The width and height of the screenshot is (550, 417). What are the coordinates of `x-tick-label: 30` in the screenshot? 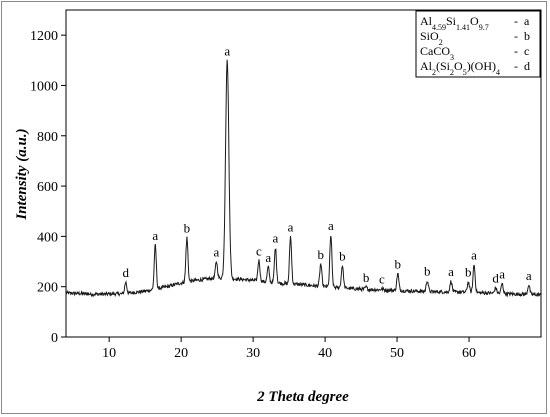 It's located at (253, 353).